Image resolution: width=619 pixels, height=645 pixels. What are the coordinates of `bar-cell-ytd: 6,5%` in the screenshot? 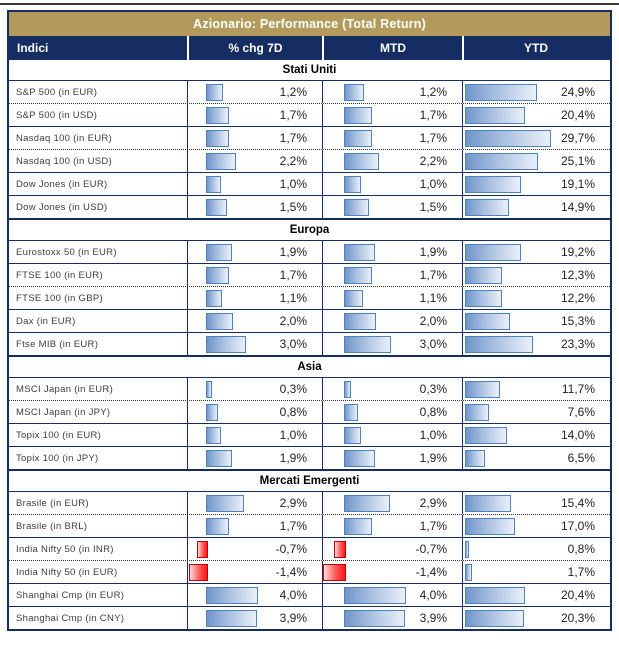 It's located at (536, 458).